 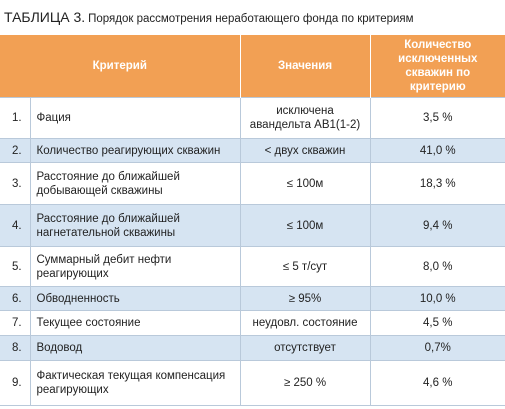 I want to click on row-number: 6., so click(x=15, y=298).